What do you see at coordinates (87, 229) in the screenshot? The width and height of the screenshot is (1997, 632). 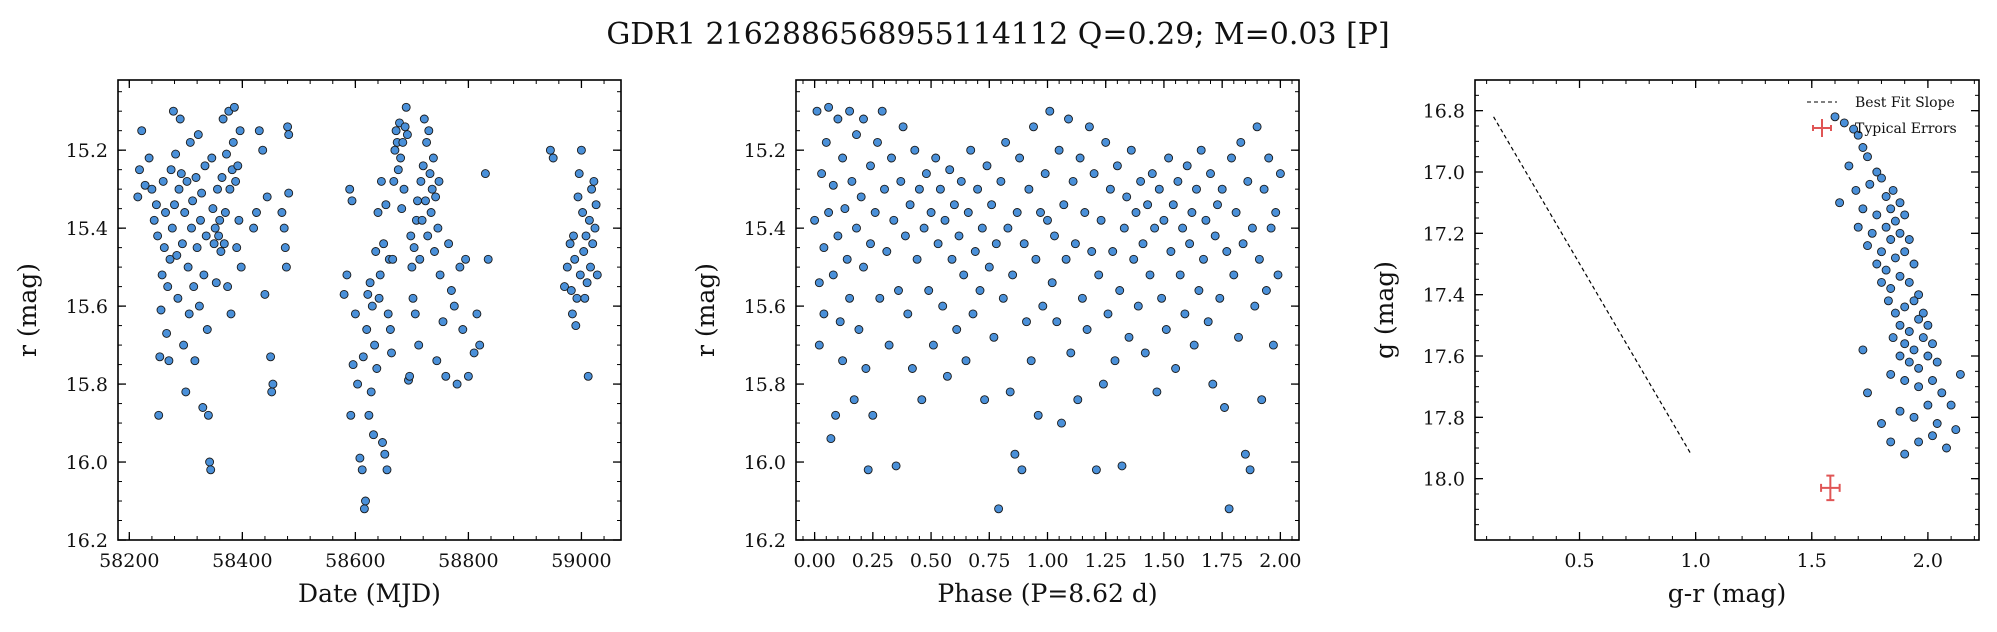 I see `y-tick-label: 15.4` at bounding box center [87, 229].